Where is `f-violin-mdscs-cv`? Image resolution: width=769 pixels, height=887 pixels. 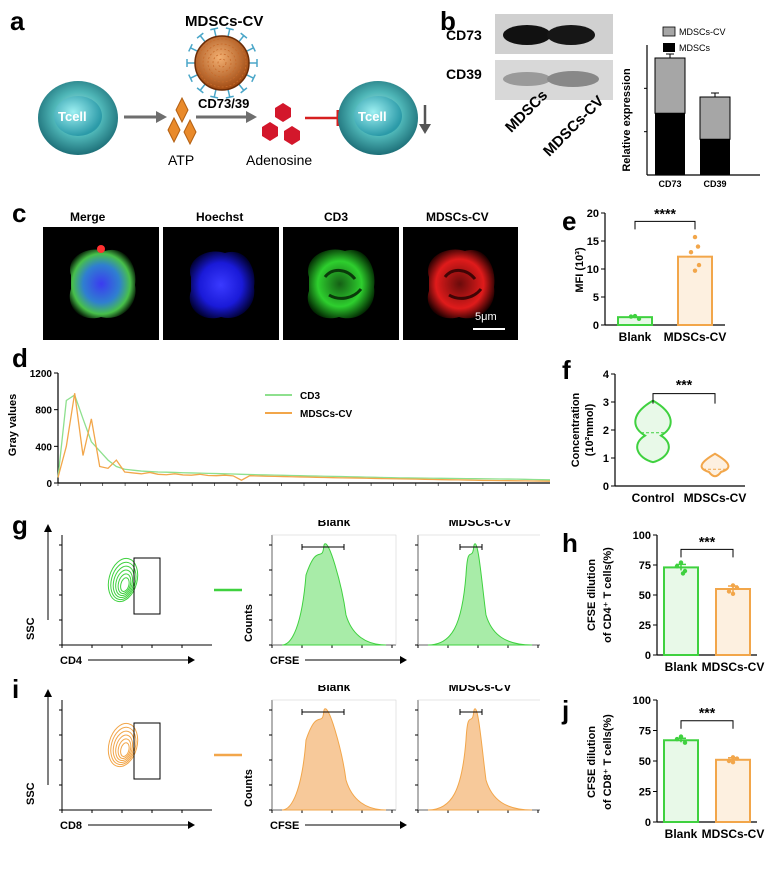
f-violin-mdscs-cv is located at coordinates (715, 465).